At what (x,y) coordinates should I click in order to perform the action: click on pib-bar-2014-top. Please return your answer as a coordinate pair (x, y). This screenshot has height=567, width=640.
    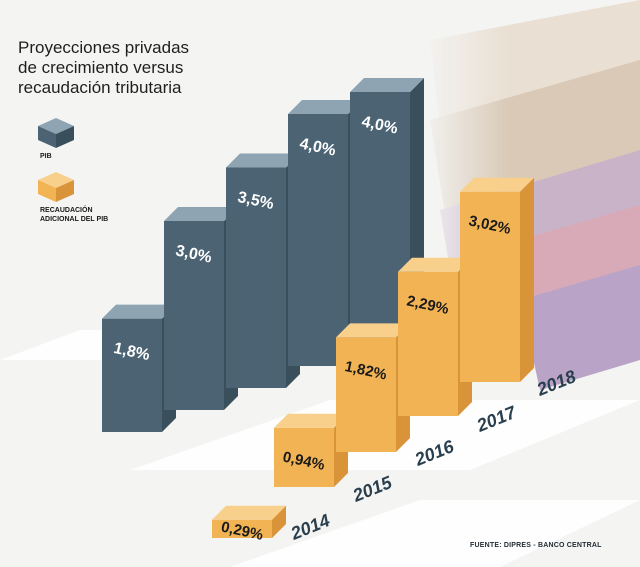
    Looking at the image, I should click on (139, 311).